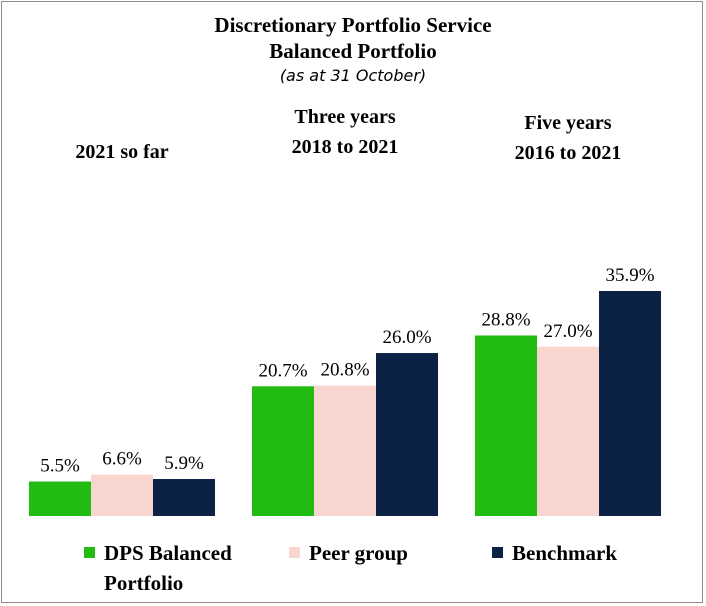 The height and width of the screenshot is (606, 706). I want to click on group-label-five-years: Five years 2016 to 2021, so click(568, 138).